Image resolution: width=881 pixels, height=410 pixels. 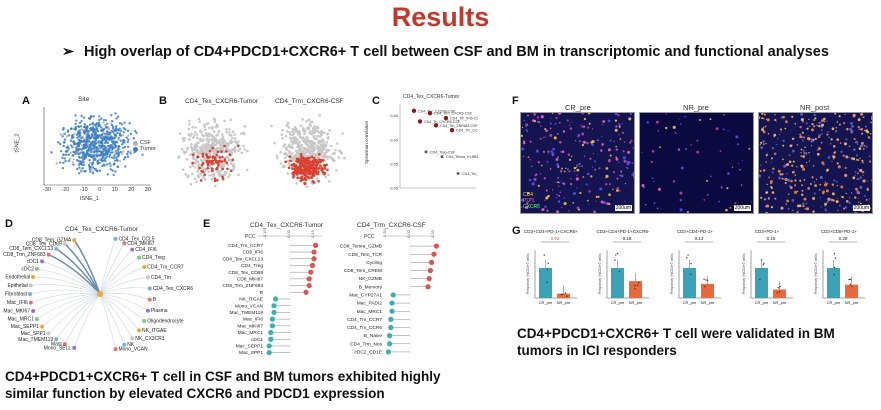 I want to click on network-node, so click(x=48, y=254).